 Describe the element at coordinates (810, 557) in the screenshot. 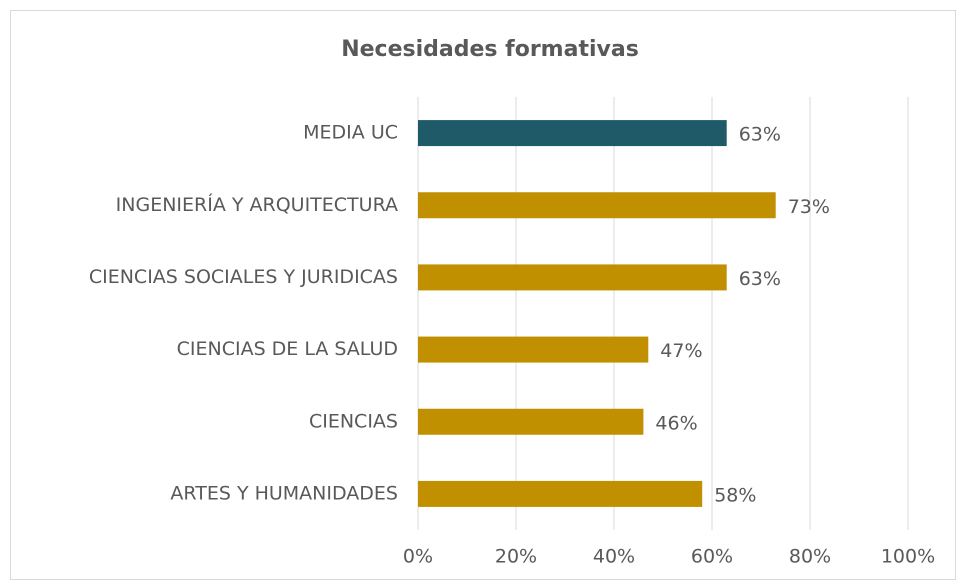

I see `x-tick-label: 80%` at that location.